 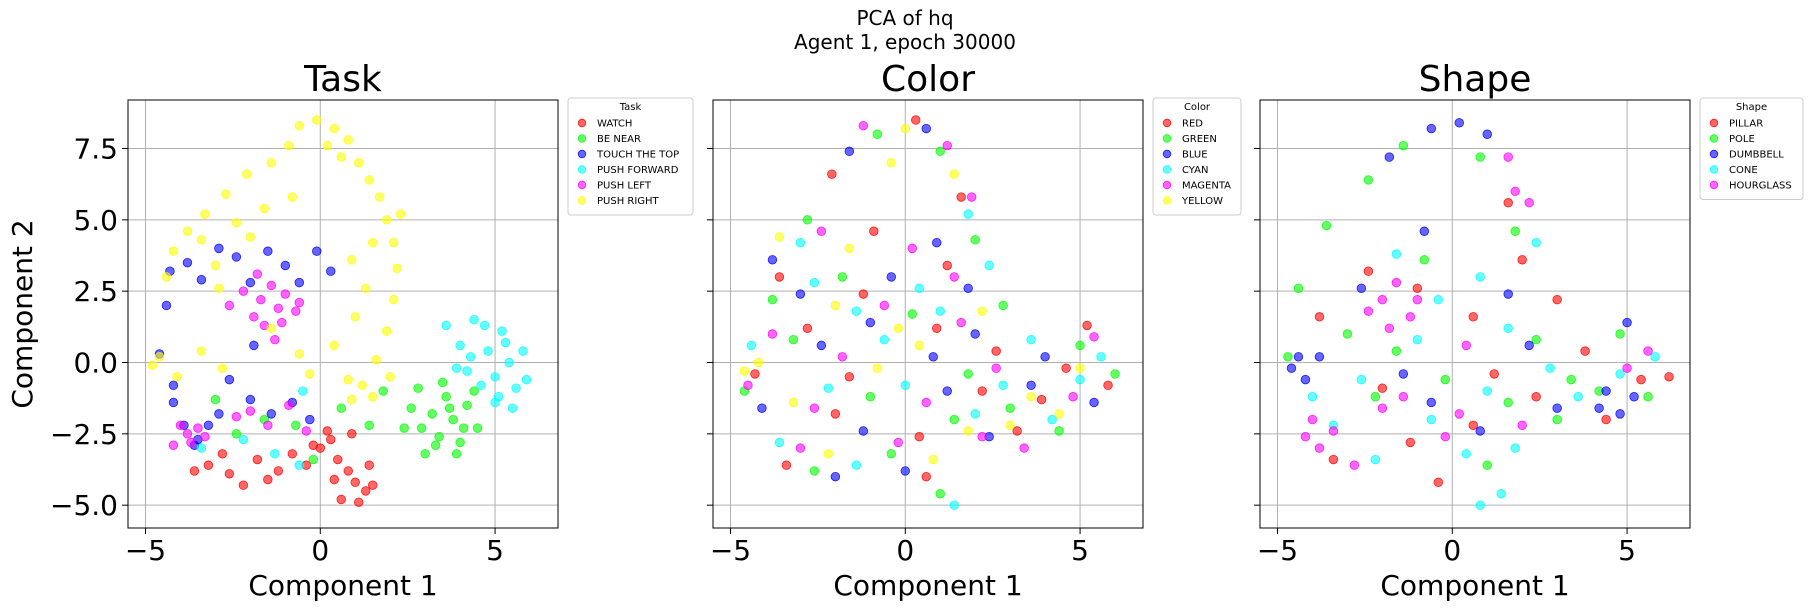 What do you see at coordinates (1474, 585) in the screenshot?
I see `x-axis-label: Component 1` at bounding box center [1474, 585].